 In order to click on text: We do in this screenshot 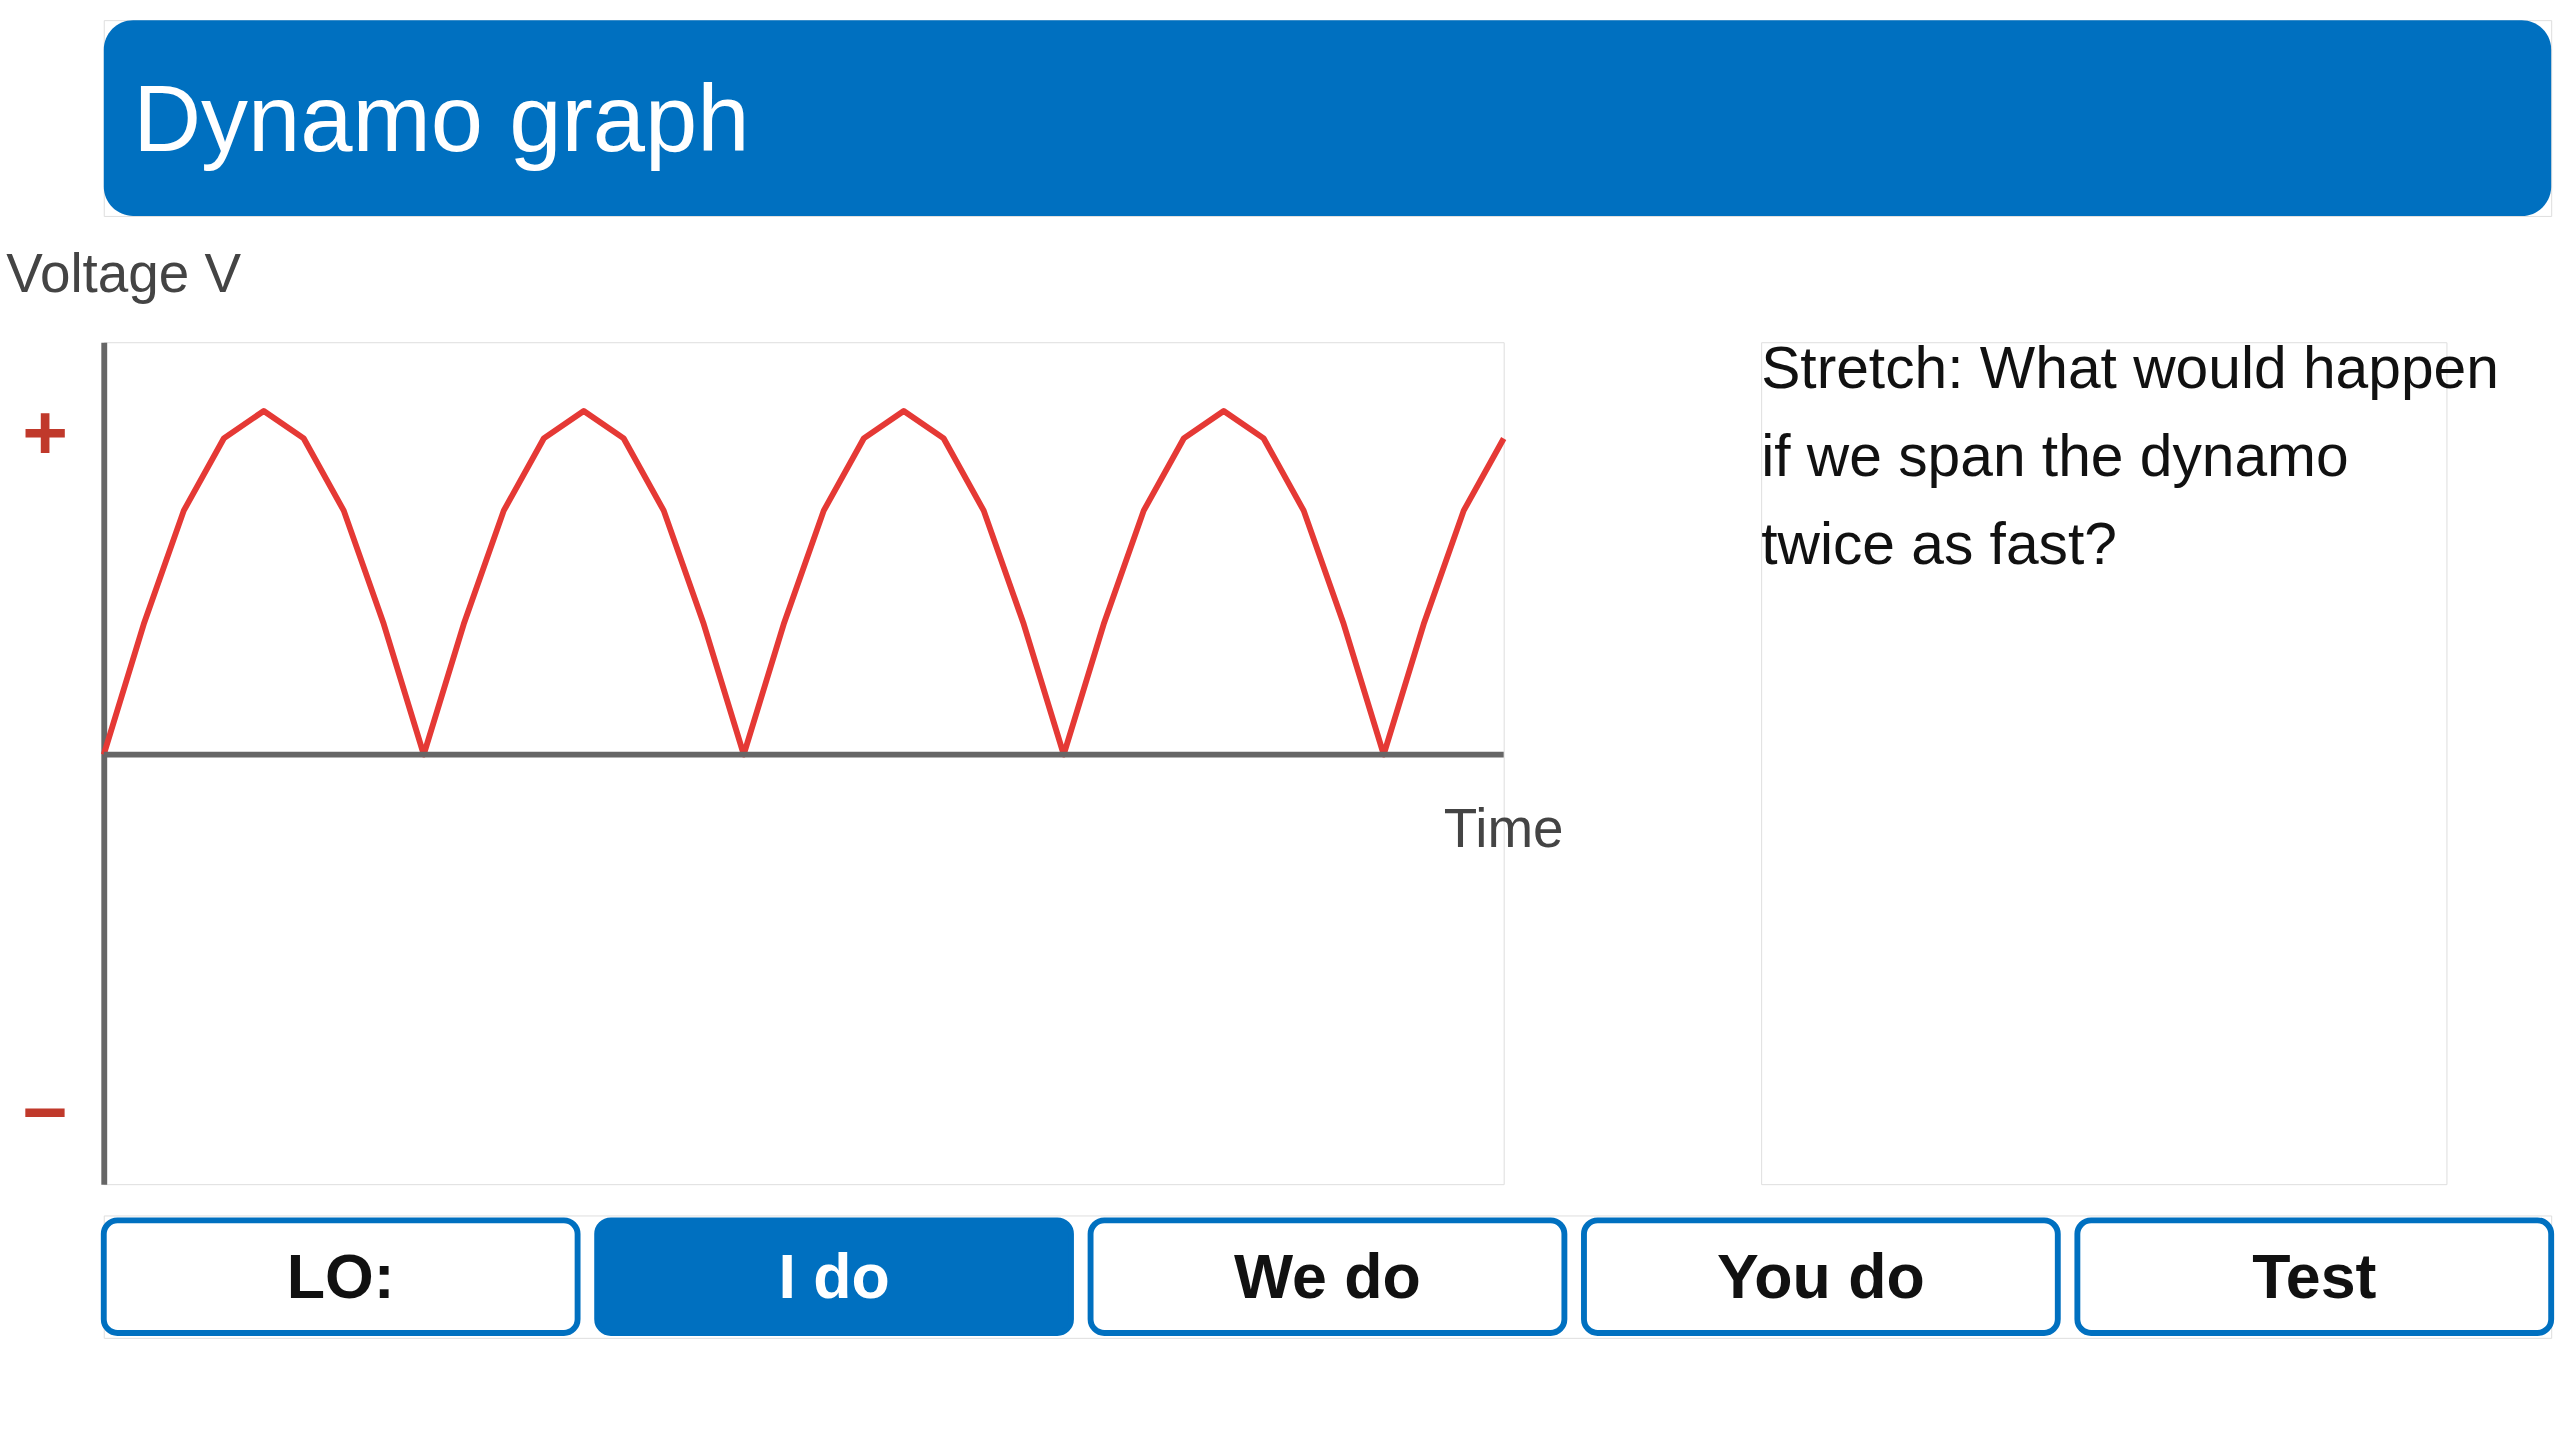, I will do `click(1327, 1275)`.